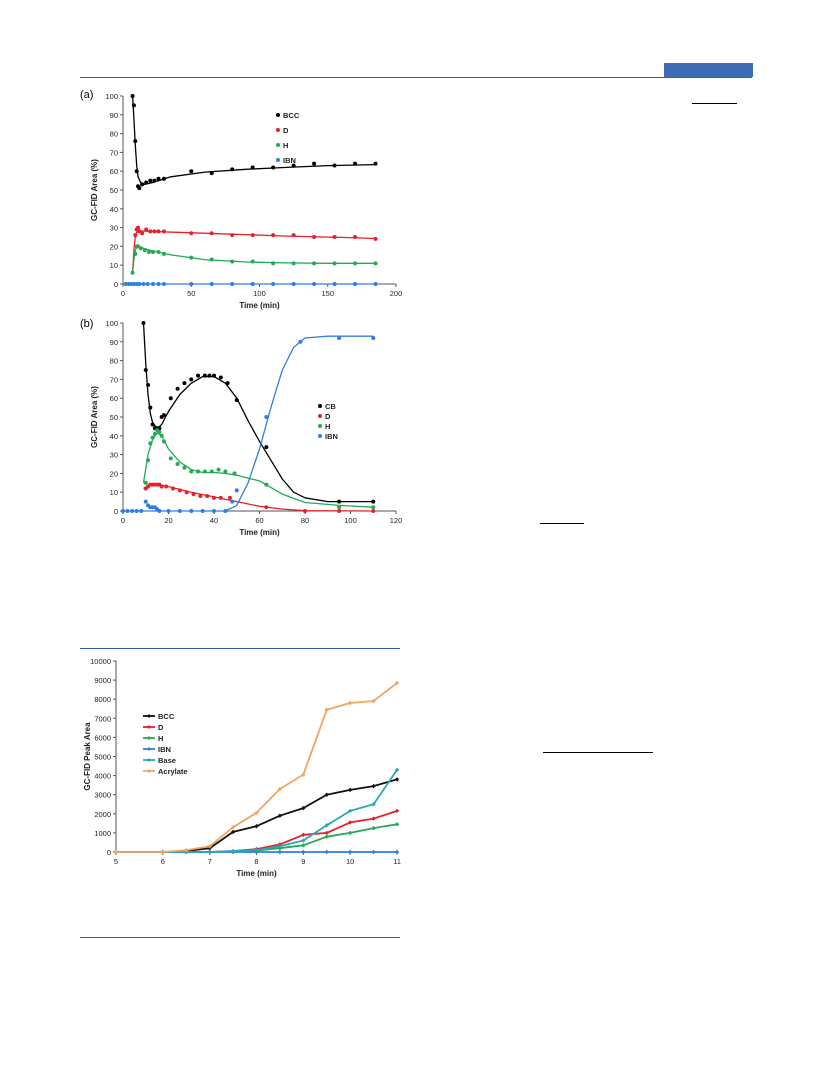 Image resolution: width=833 pixels, height=1091 pixels. Describe the element at coordinates (102, 833) in the screenshot. I see `y-tick-label: 1000` at that location.